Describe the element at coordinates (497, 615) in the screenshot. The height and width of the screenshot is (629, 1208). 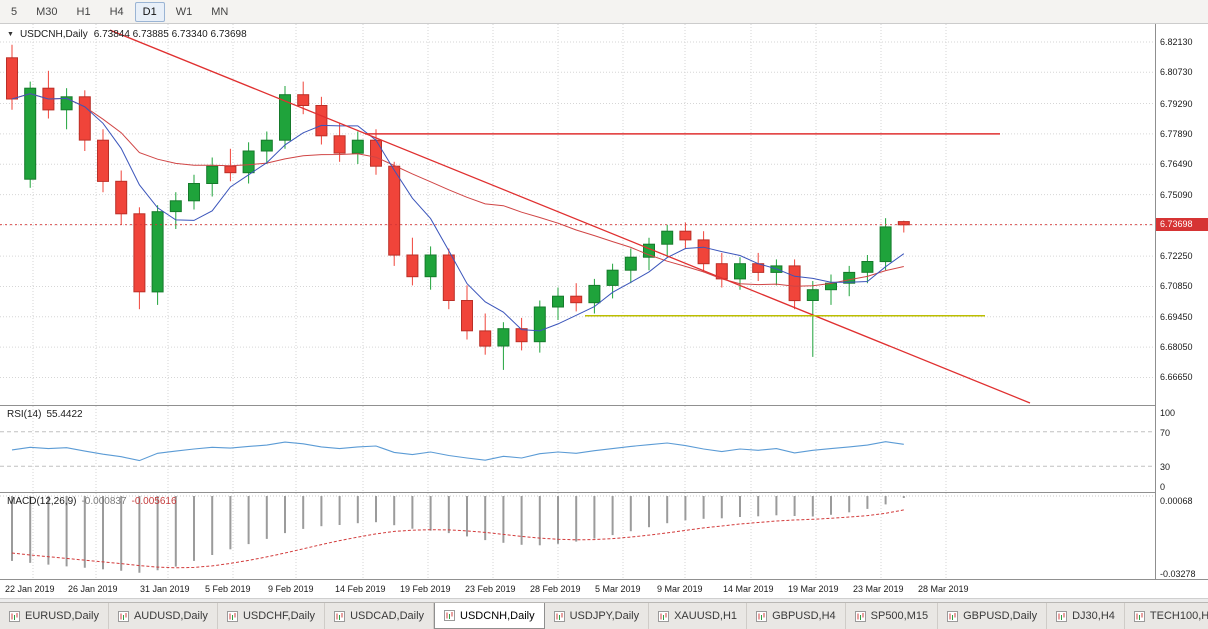
I see `tab-label: USDCNH,Daily` at that location.